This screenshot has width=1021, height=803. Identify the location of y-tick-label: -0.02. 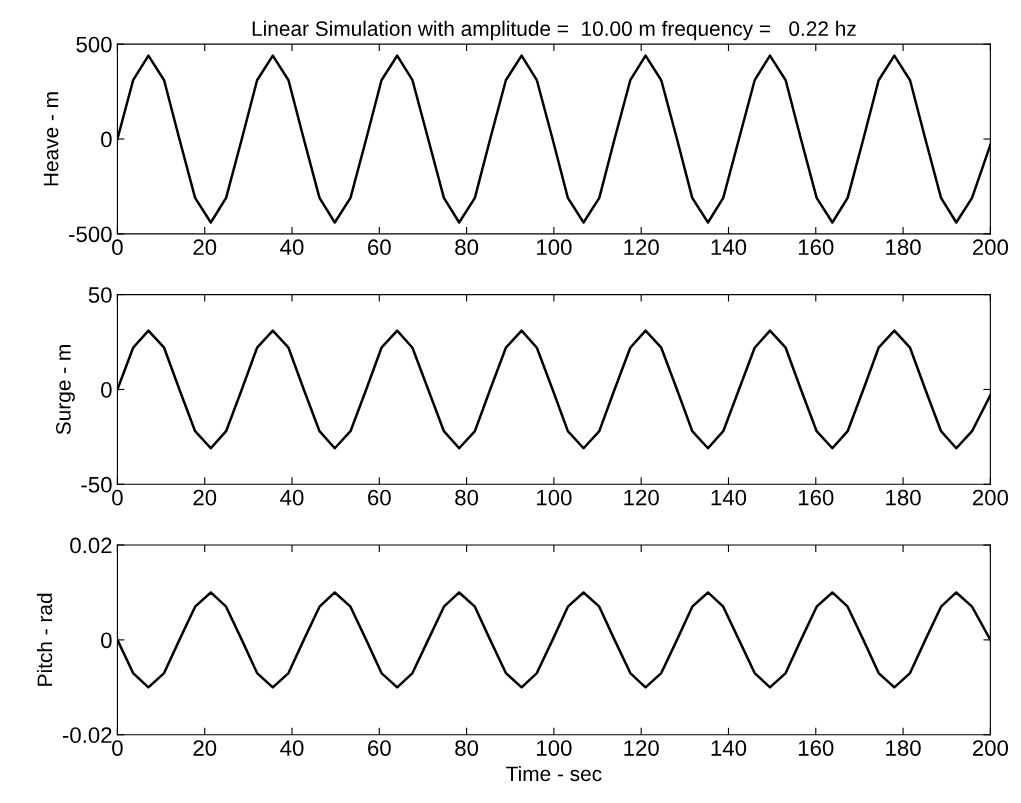
(87, 735).